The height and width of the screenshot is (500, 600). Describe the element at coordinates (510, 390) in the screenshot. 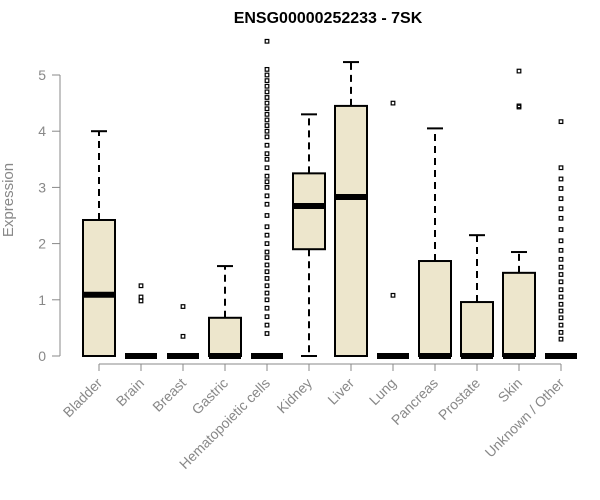

I see `x-tick-label: Skin` at that location.